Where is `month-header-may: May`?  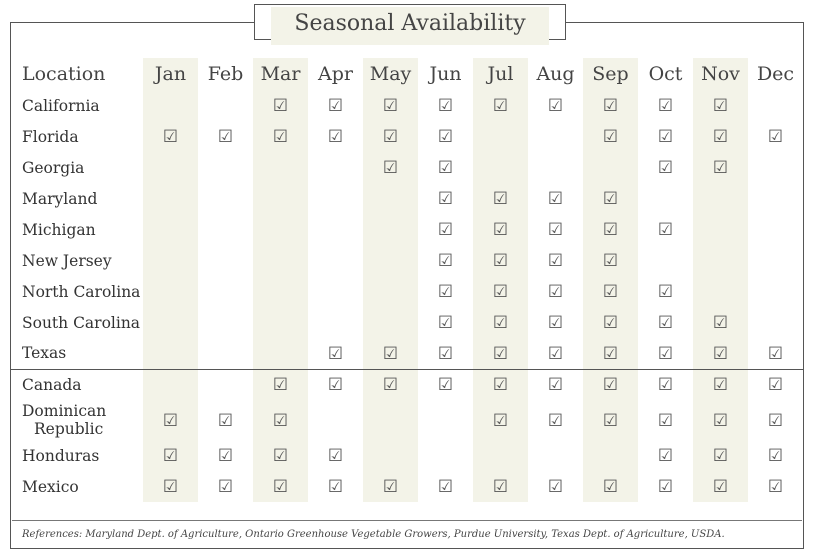
month-header-may: May is located at coordinates (390, 74).